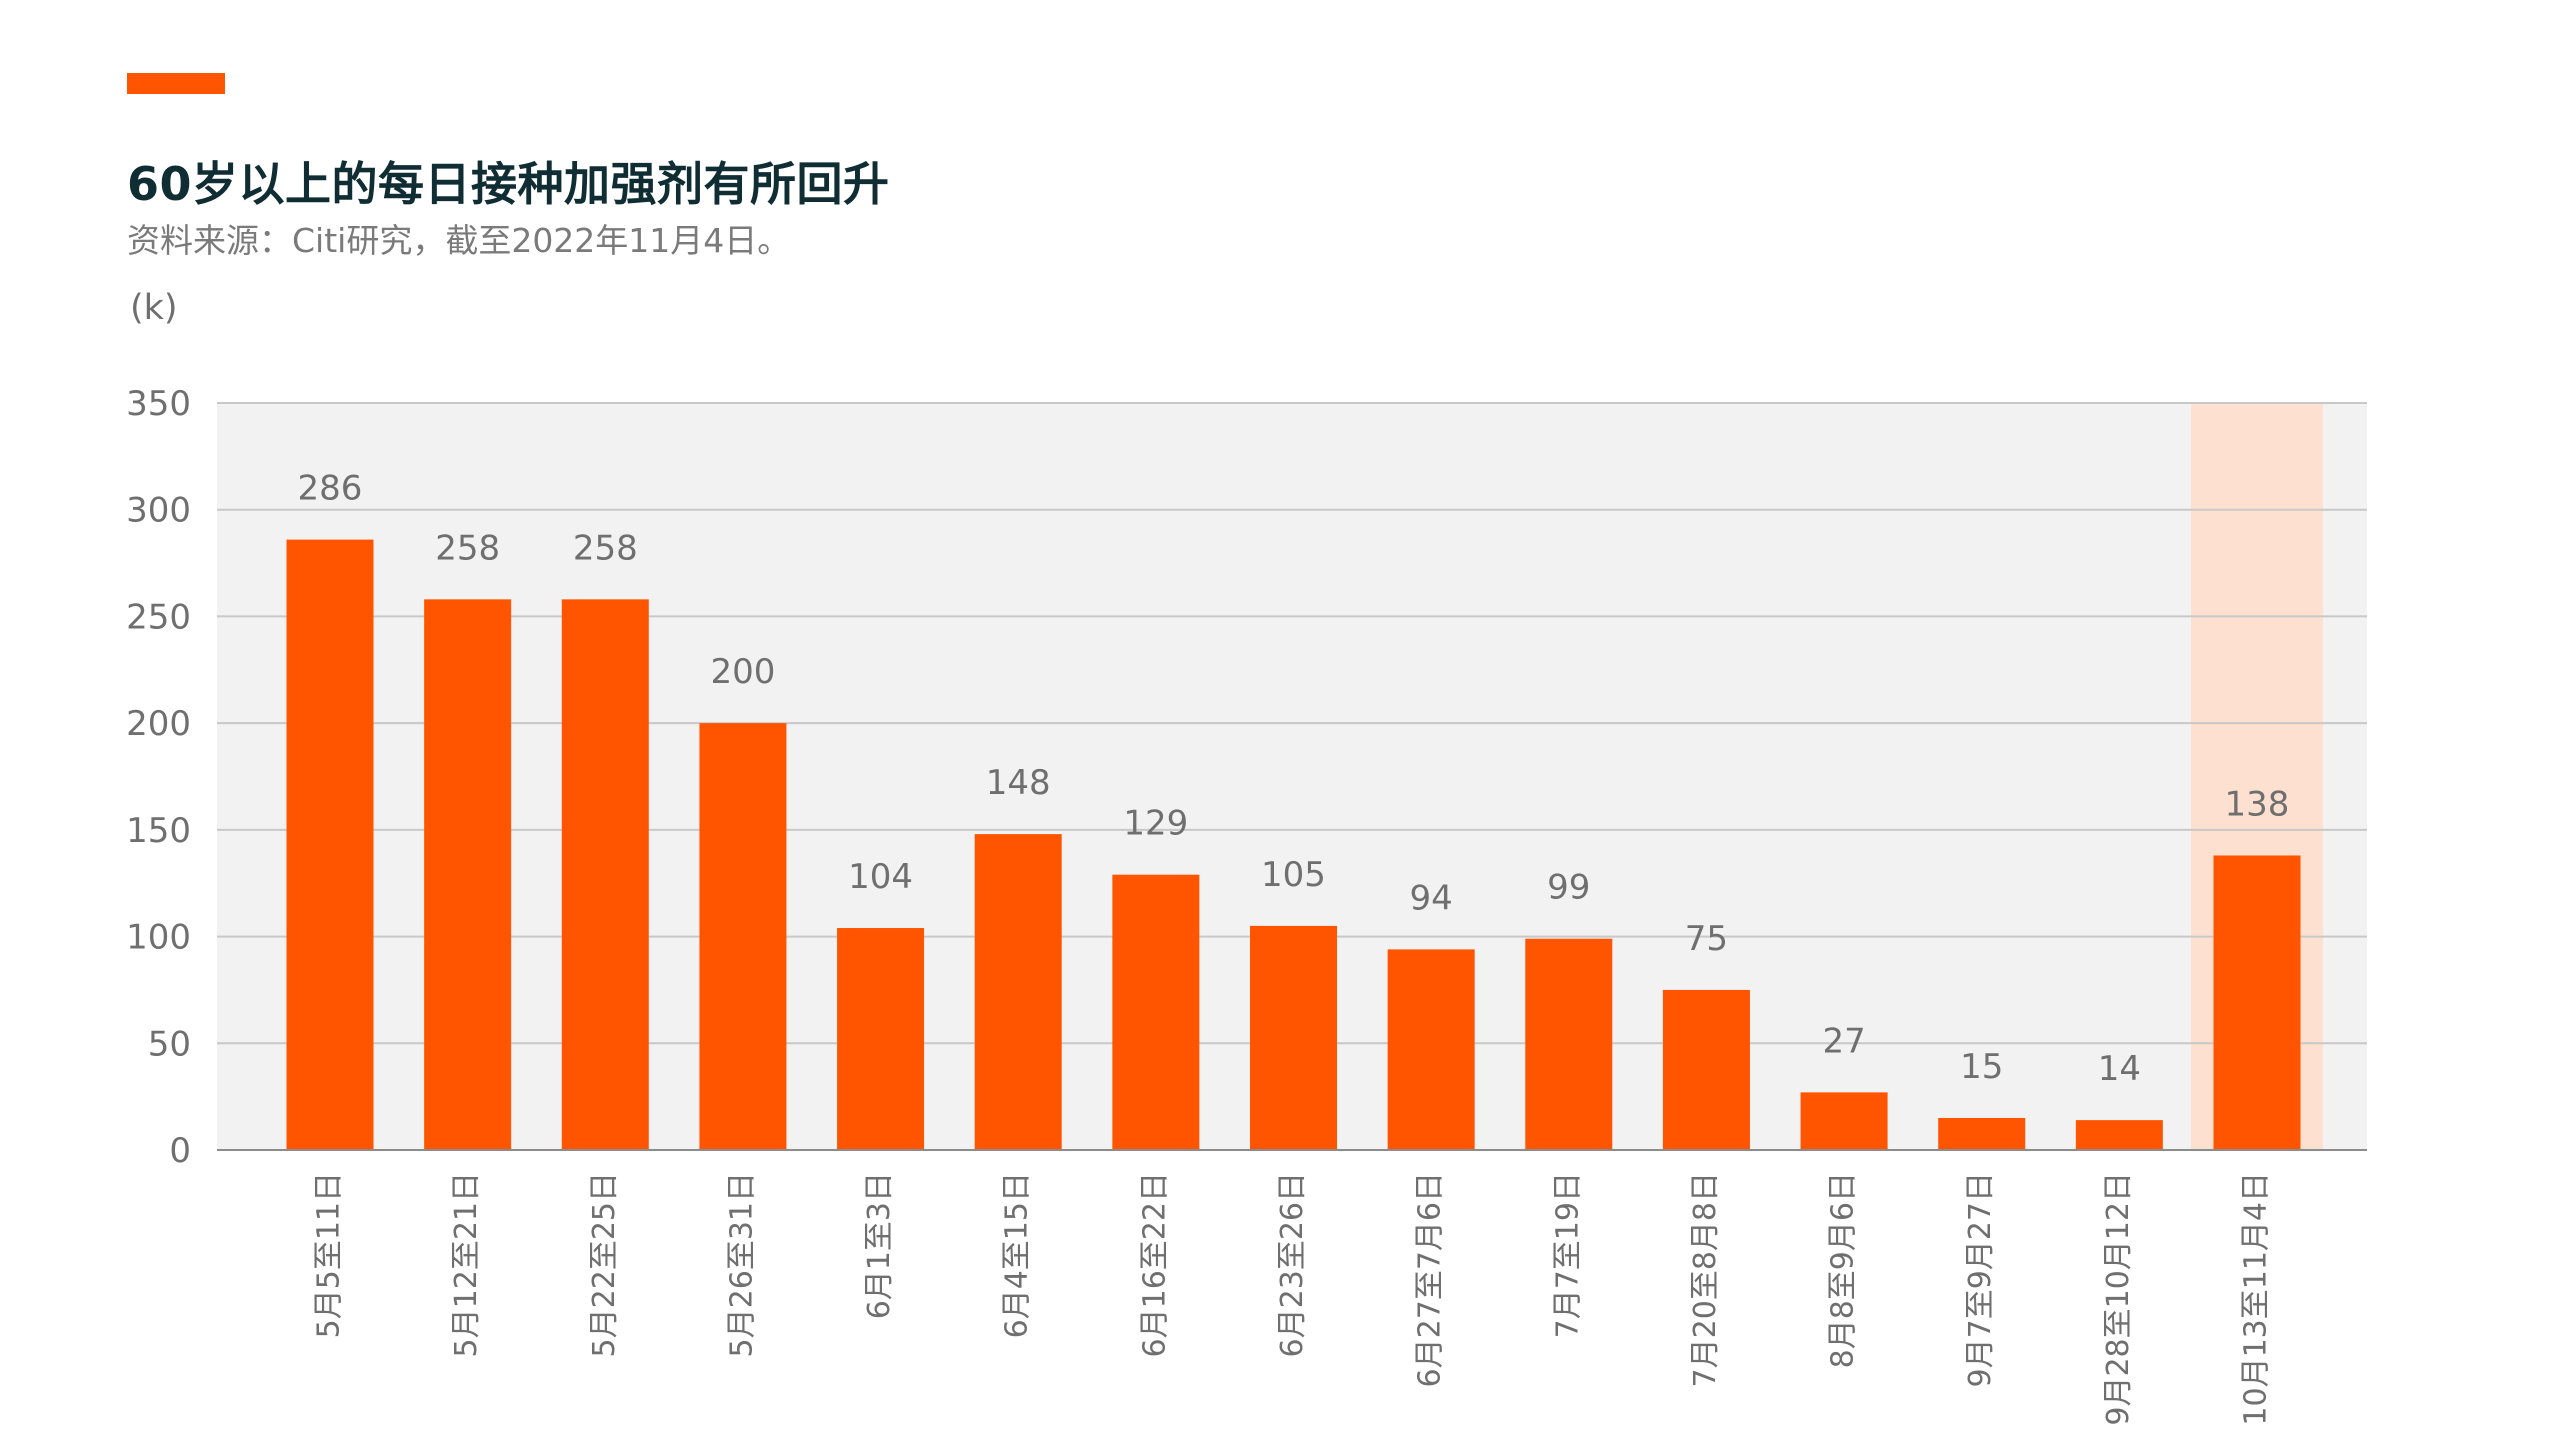  What do you see at coordinates (741, 1264) in the screenshot?
I see `x-tick-label: 5月26至31日` at bounding box center [741, 1264].